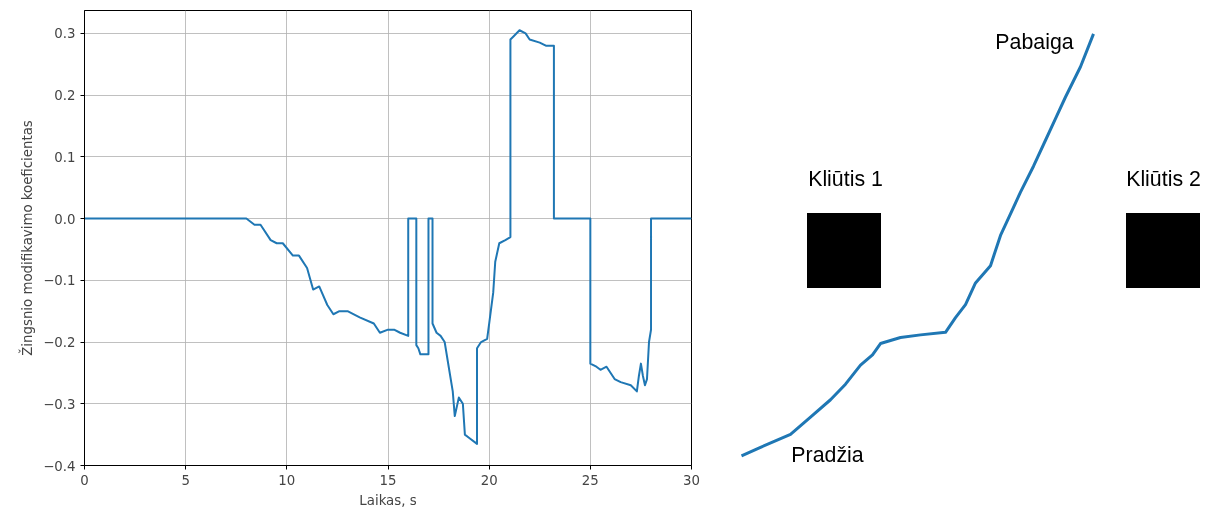 The height and width of the screenshot is (526, 1221). Describe the element at coordinates (59, 343) in the screenshot. I see `y-tick-label: −0.2` at that location.